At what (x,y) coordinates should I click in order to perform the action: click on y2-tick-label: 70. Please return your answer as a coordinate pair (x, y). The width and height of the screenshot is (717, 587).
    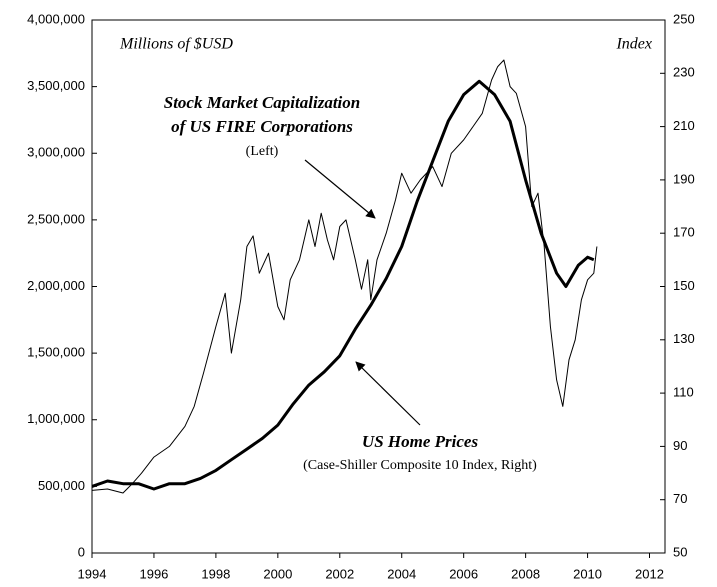
    Looking at the image, I should click on (680, 498).